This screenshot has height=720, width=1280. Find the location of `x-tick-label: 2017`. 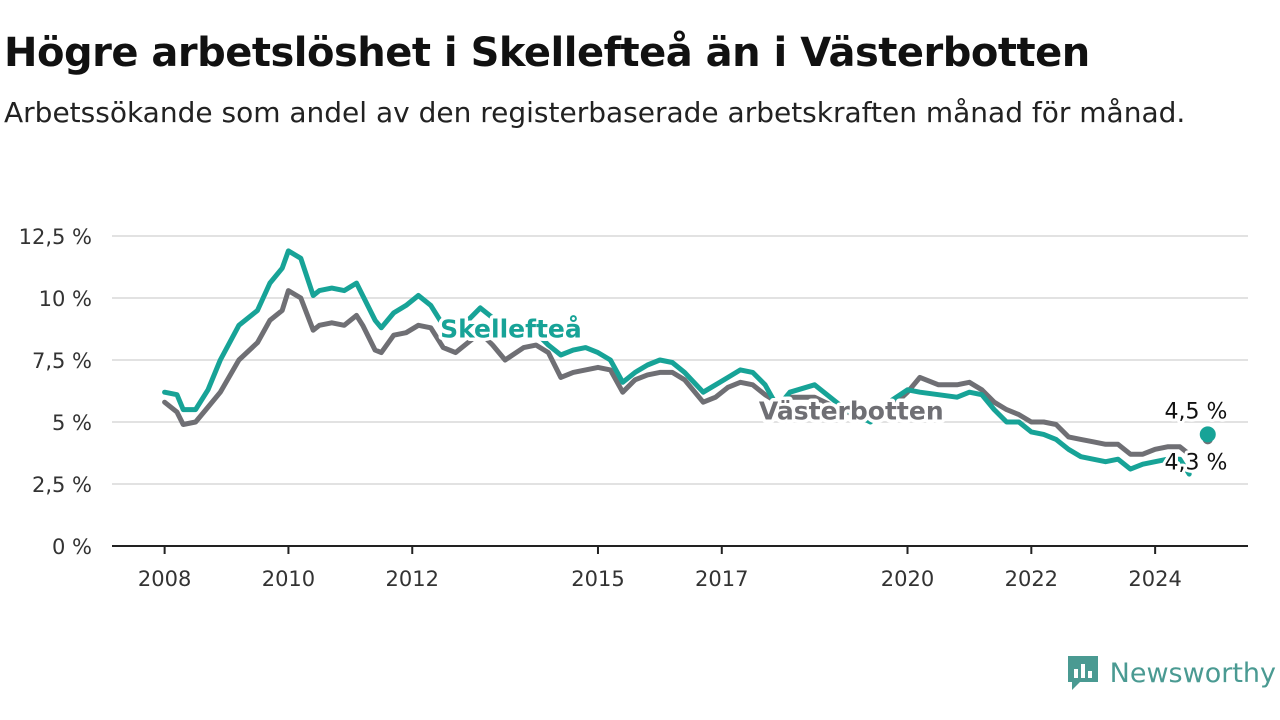

x-tick-label: 2017 is located at coordinates (721, 579).